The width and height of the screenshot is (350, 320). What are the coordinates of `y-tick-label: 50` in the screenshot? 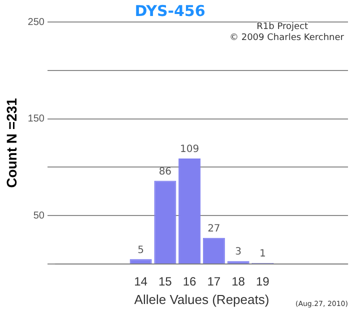 It's located at (39, 216).